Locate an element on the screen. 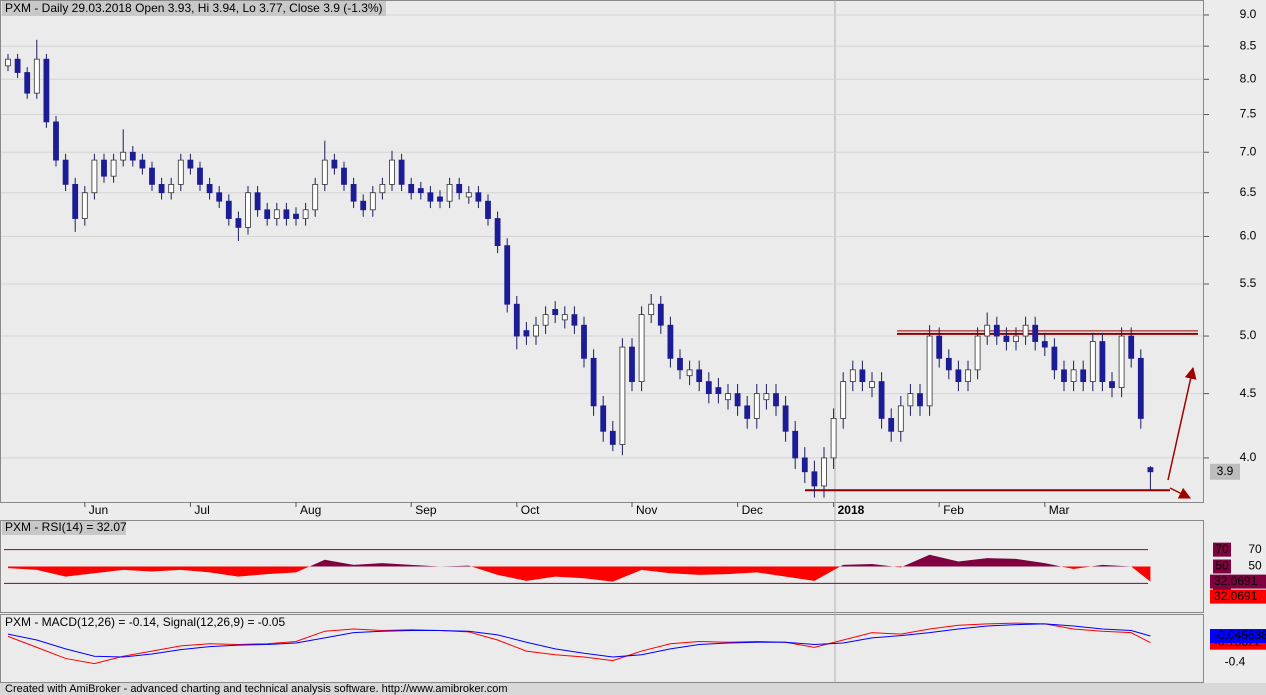 This screenshot has height=695, width=1266. x-tick-label: Feb is located at coordinates (953, 510).